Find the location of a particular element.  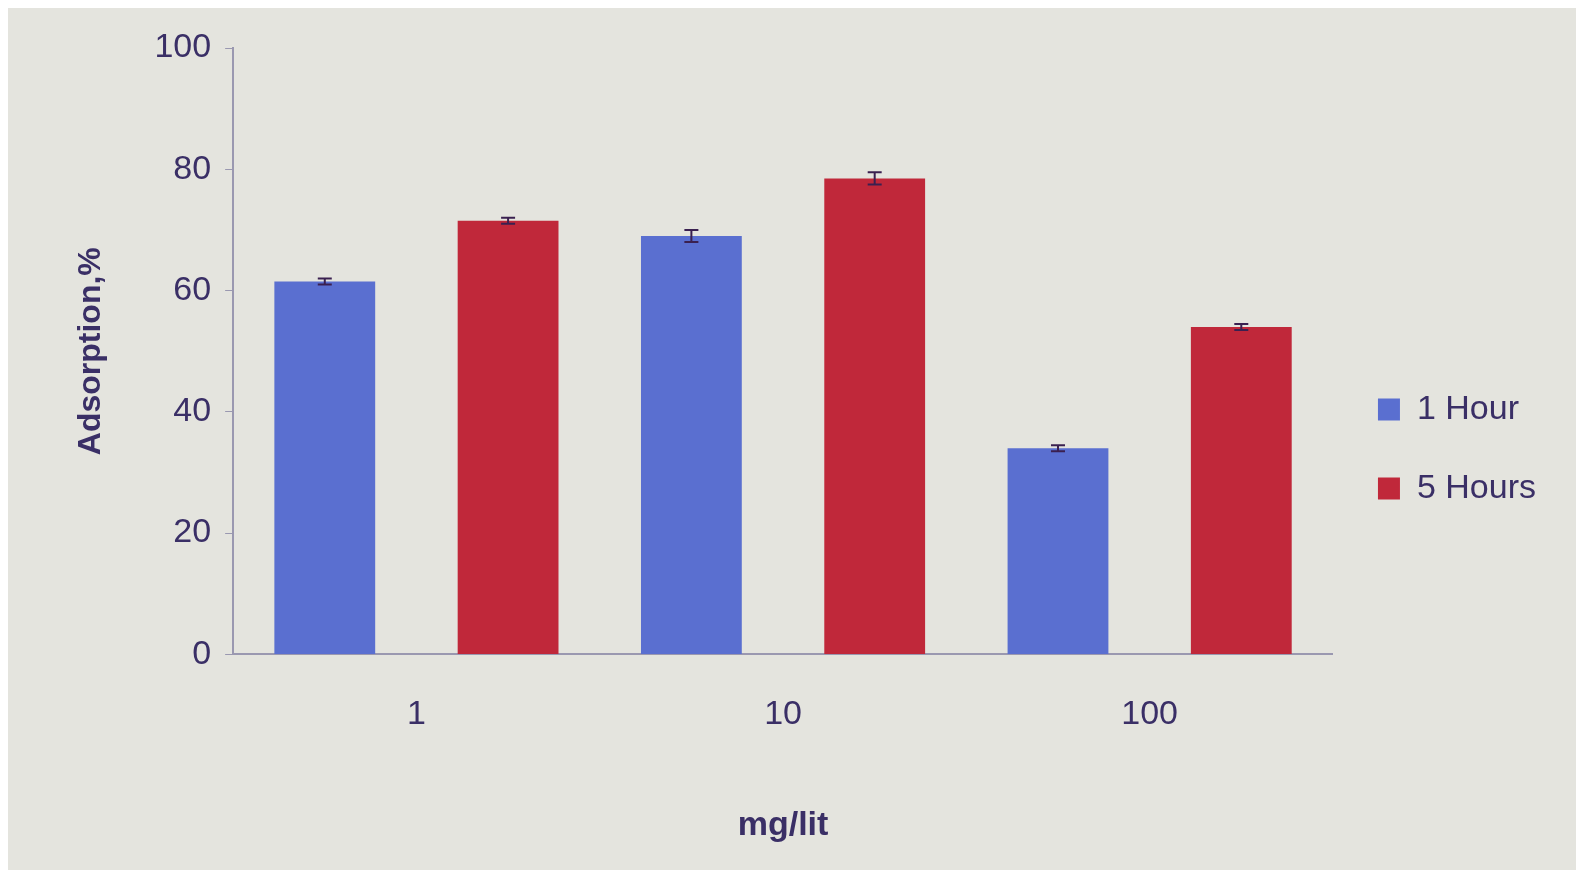

x-tick-label: 100 is located at coordinates (1150, 712).